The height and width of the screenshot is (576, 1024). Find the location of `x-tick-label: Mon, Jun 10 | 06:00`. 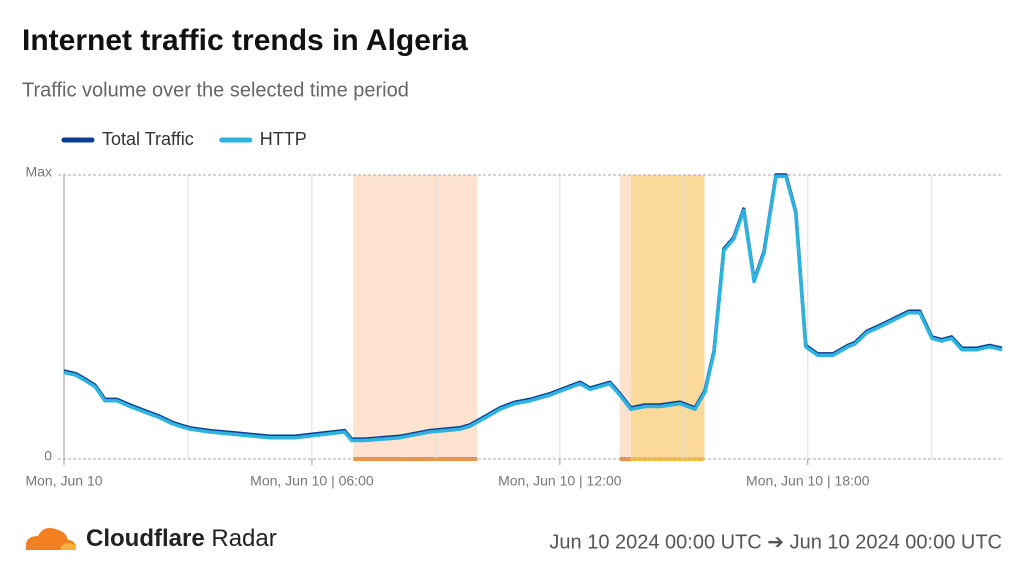

x-tick-label: Mon, Jun 10 | 06:00 is located at coordinates (312, 481).